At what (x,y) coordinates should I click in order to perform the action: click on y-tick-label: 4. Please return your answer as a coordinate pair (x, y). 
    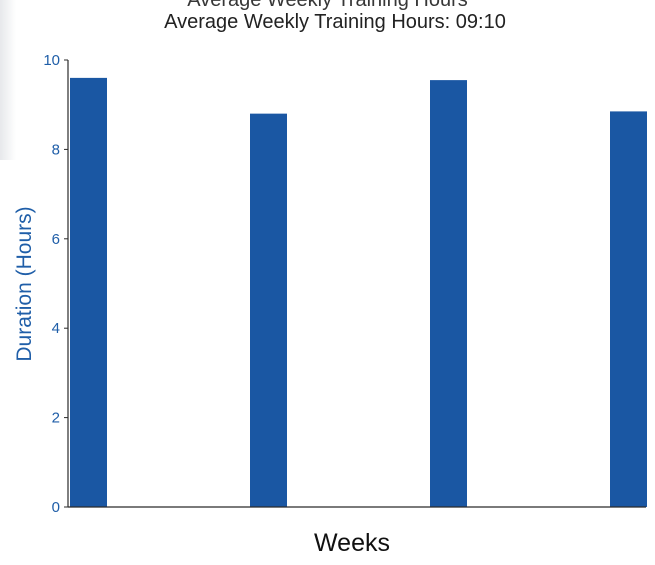
    Looking at the image, I should click on (56, 328).